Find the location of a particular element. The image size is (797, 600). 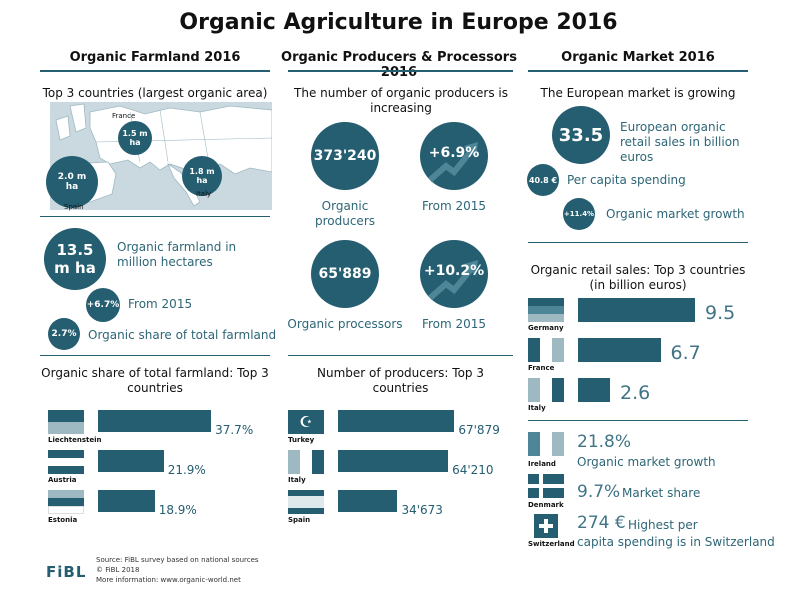

turkey-flag-icon: ☪ is located at coordinates (306, 422).